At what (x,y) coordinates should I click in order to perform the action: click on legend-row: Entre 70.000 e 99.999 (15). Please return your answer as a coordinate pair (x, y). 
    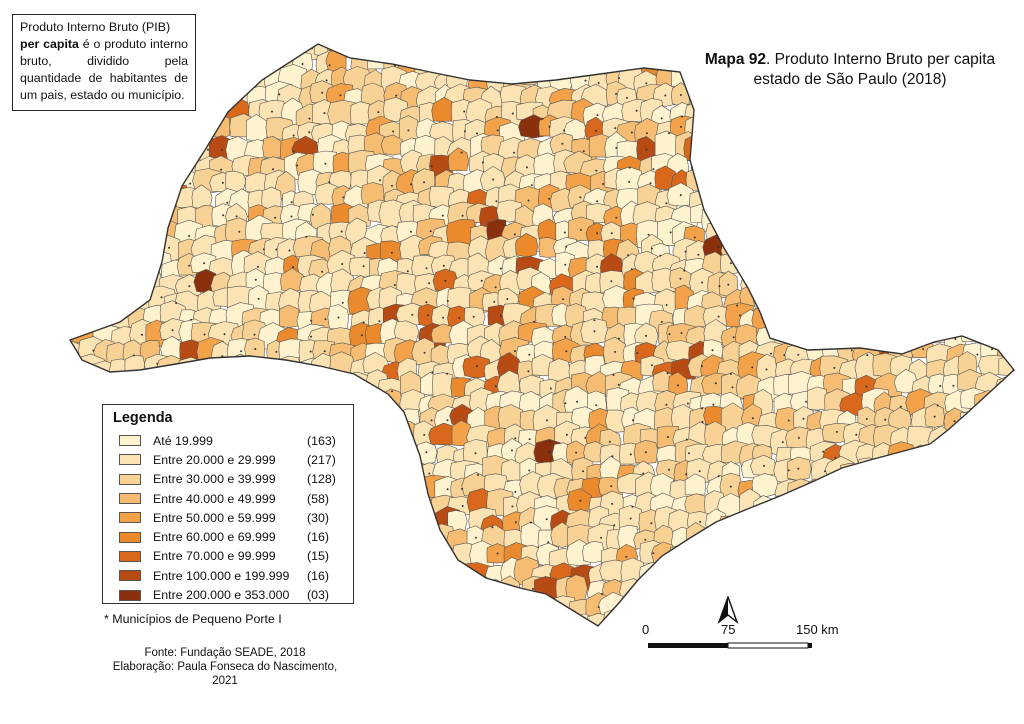
    Looking at the image, I should click on (228, 556).